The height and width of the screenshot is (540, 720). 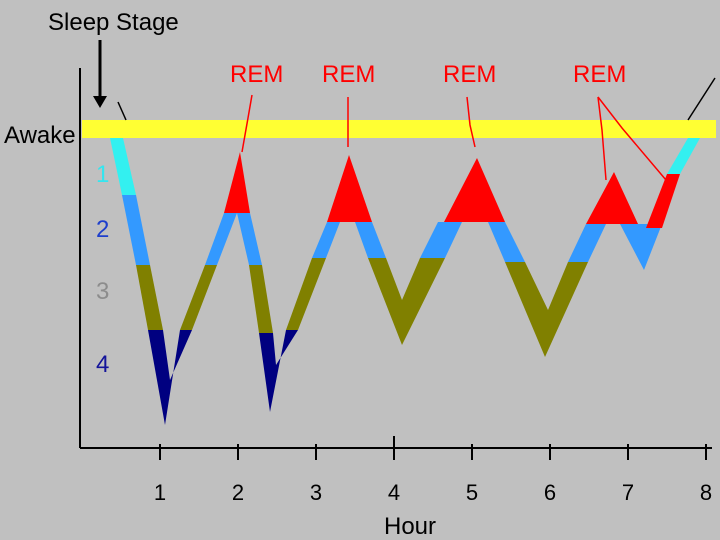 I want to click on stage-4-label: 4, so click(x=102, y=364).